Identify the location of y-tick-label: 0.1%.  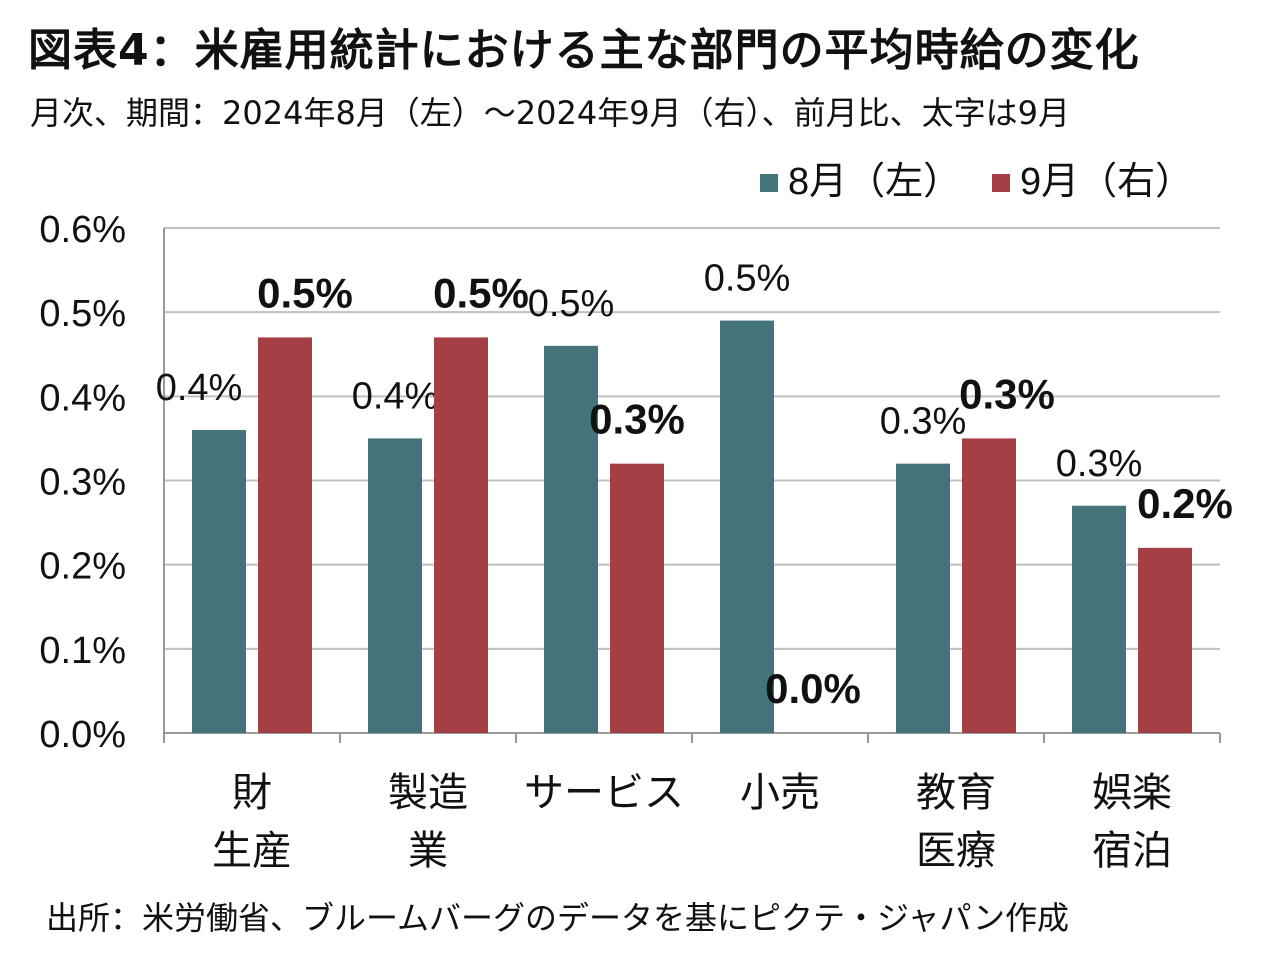
(82, 651).